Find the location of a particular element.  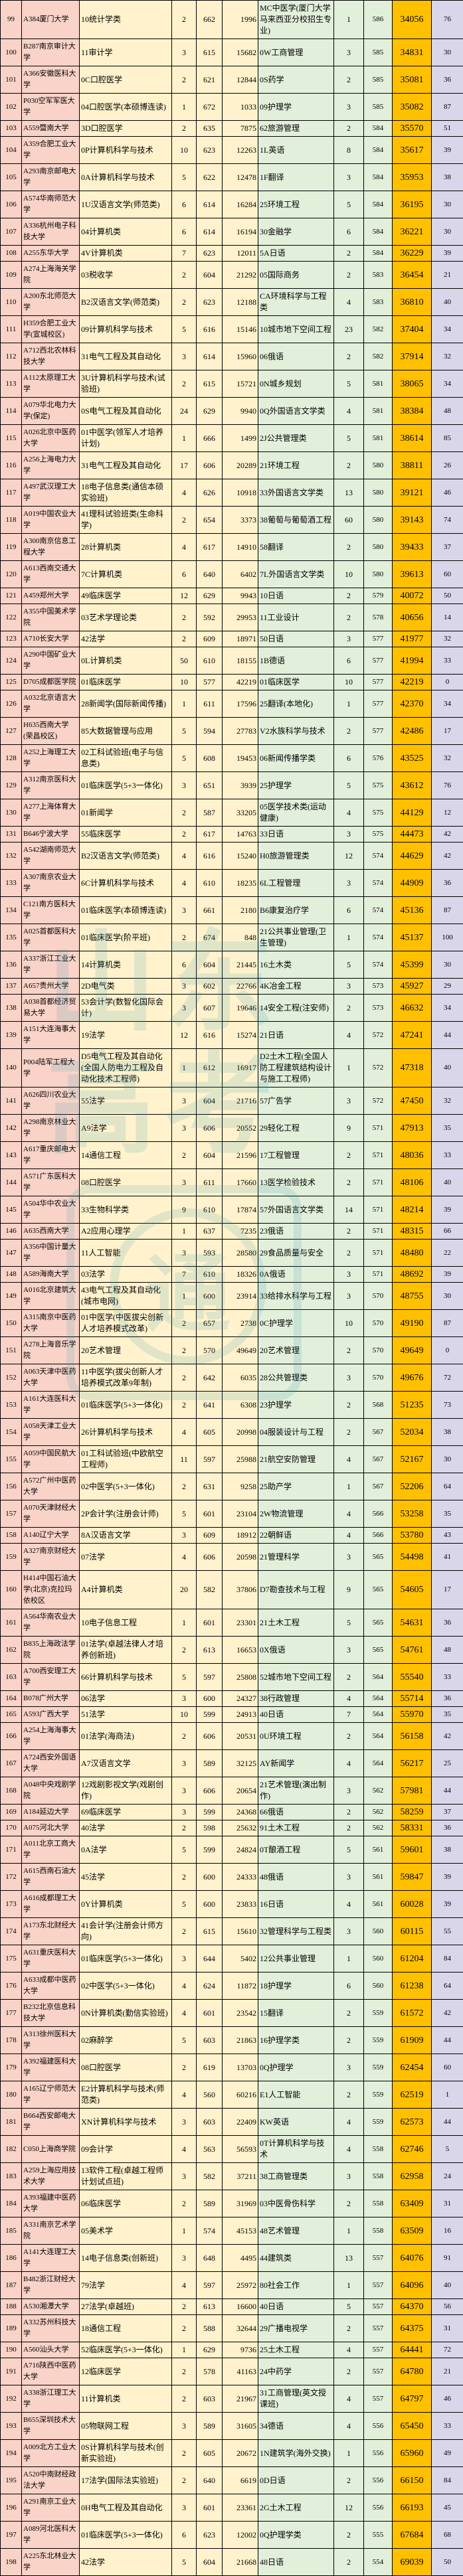

cell-score-b: 575 is located at coordinates (379, 813).